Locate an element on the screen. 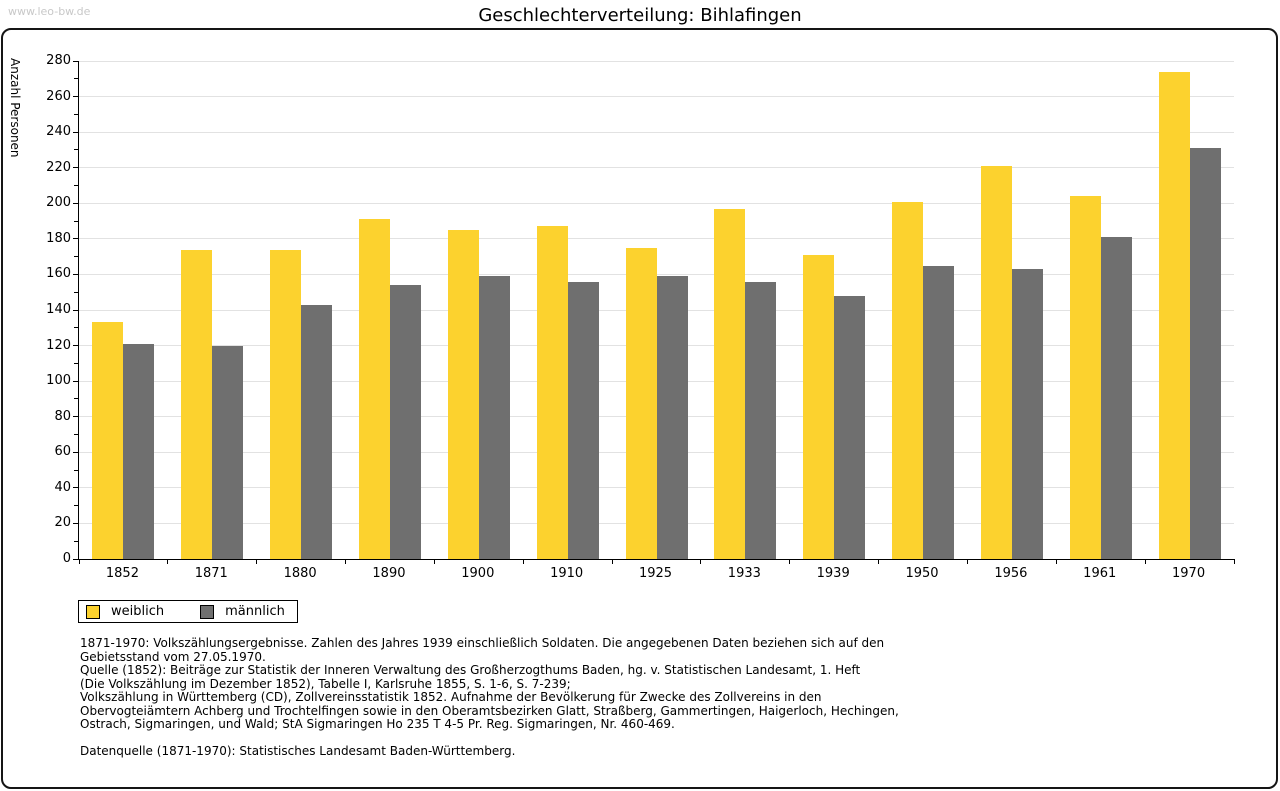 Image resolution: width=1280 pixels, height=791 pixels. y-tick-label-180: 180 is located at coordinates (58, 238).